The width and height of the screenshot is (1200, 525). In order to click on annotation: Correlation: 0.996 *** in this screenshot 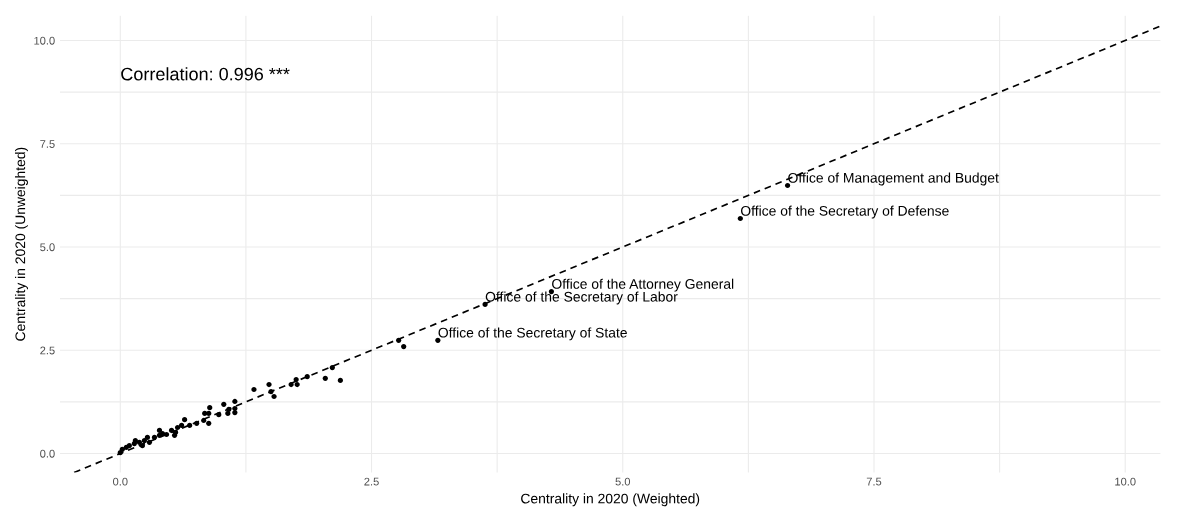, I will do `click(205, 74)`.